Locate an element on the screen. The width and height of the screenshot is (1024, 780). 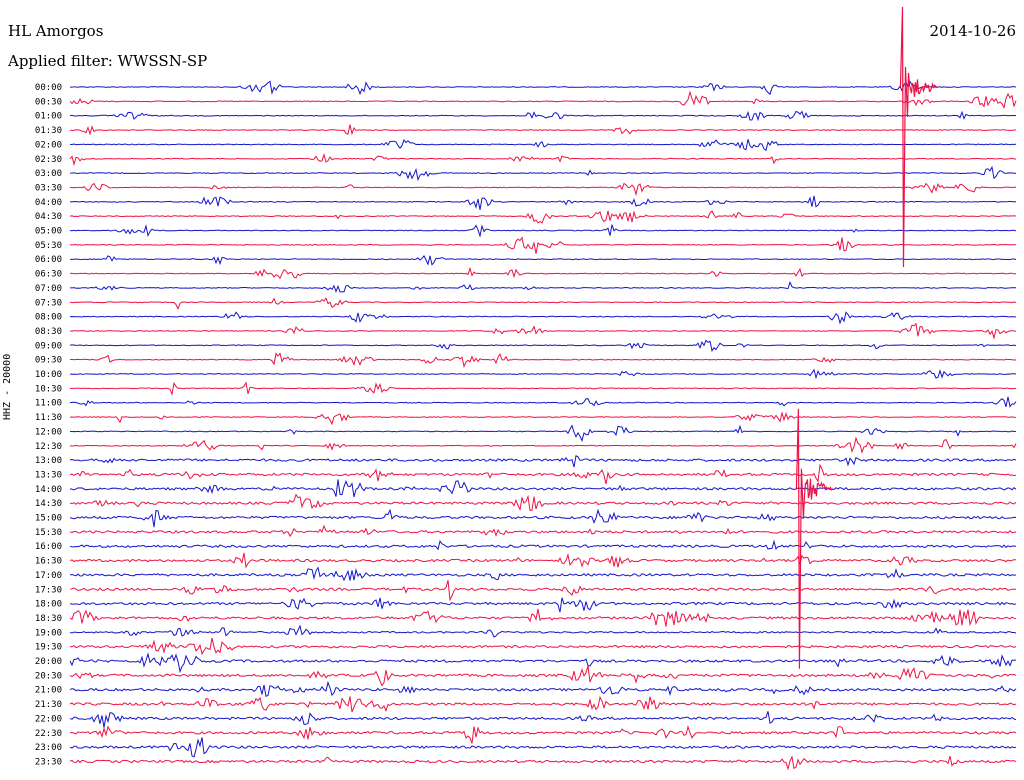
row-label: 23:00 is located at coordinates (48, 748).